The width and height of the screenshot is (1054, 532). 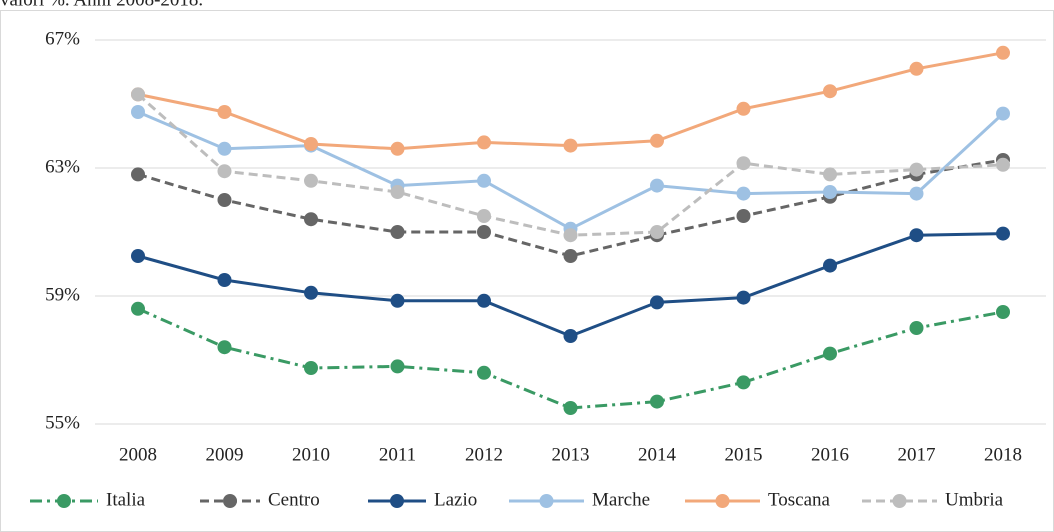 What do you see at coordinates (225, 454) in the screenshot?
I see `x-tick-label: 2009` at bounding box center [225, 454].